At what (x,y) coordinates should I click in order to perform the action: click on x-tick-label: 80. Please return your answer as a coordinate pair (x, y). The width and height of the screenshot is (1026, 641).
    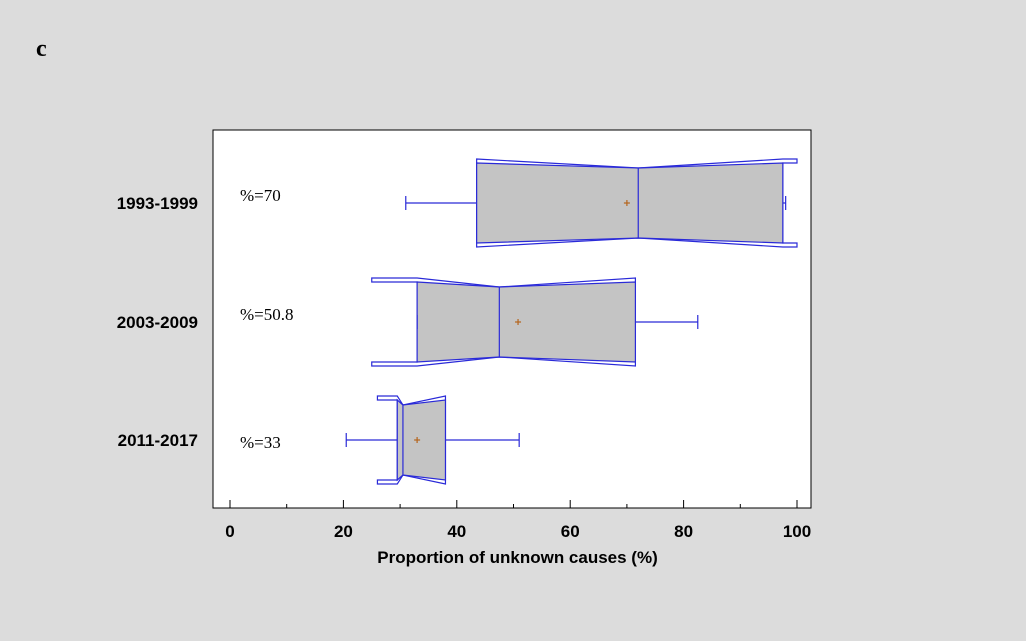
    Looking at the image, I should click on (683, 531).